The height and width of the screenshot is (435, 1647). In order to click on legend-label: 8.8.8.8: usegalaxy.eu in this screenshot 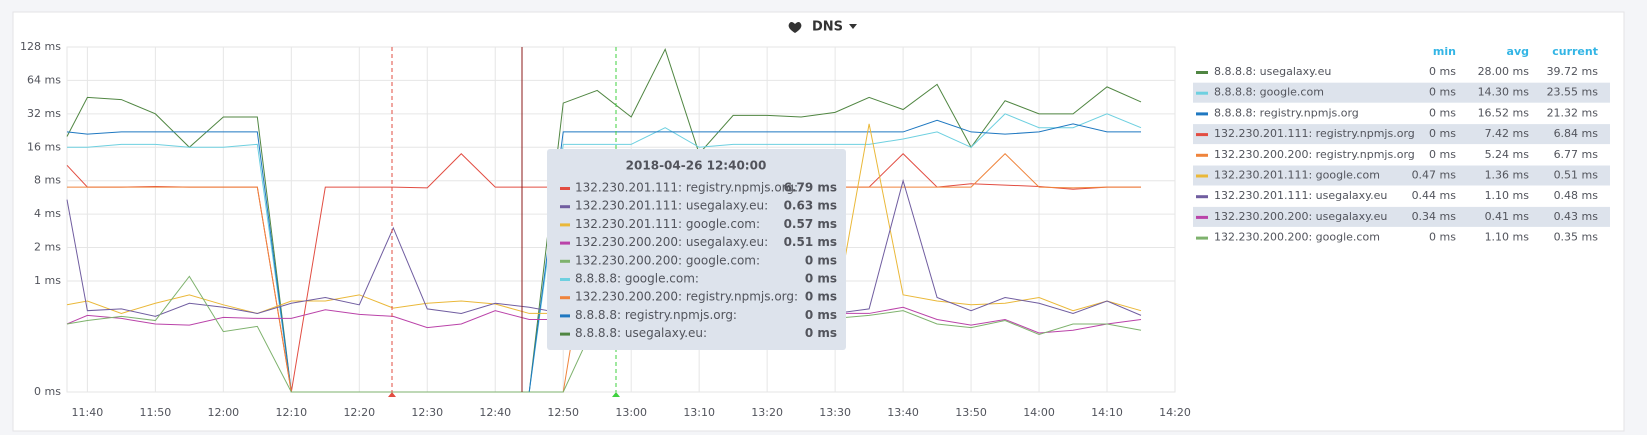, I will do `click(1272, 71)`.